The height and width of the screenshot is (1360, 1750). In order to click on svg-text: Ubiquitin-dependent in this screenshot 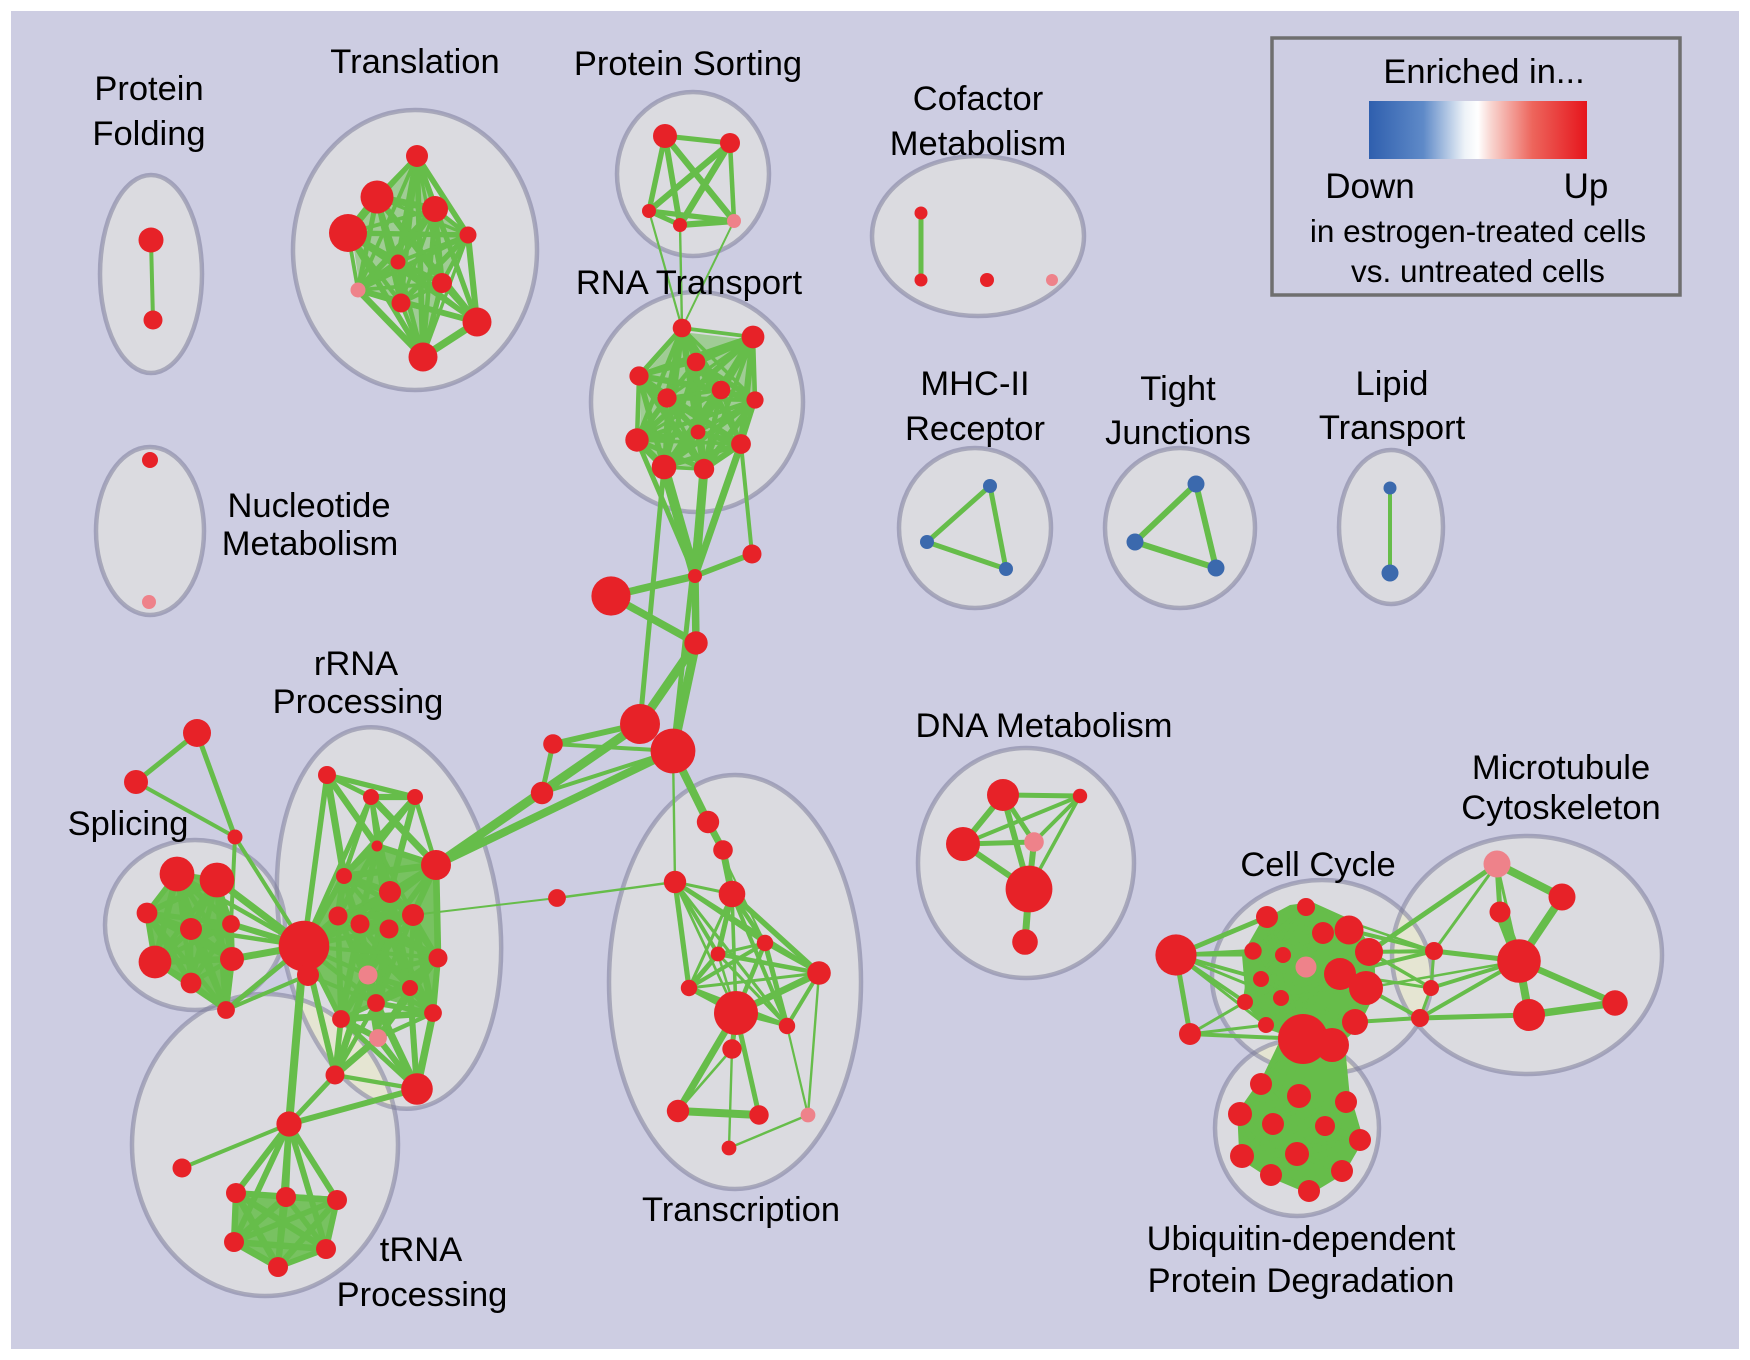, I will do `click(1301, 1239)`.